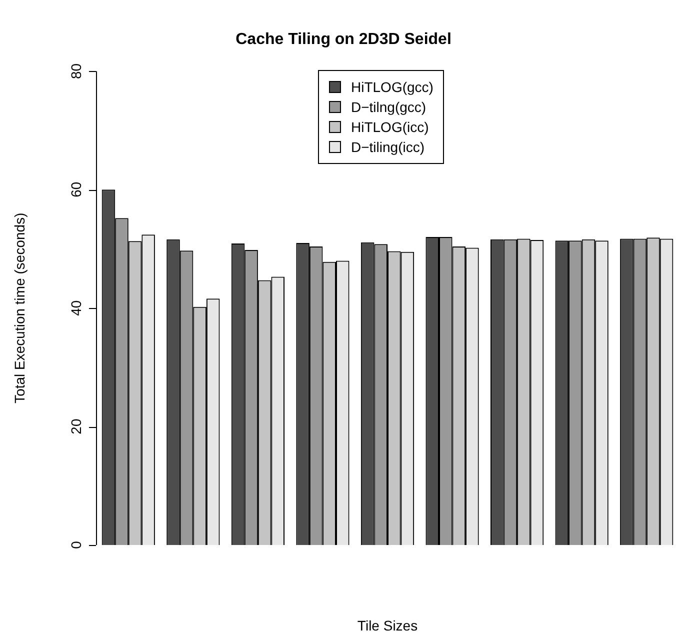 This screenshot has width=679, height=641. Describe the element at coordinates (344, 39) in the screenshot. I see `chart-title: Cache Tiling on 2D3D Seidel` at that location.